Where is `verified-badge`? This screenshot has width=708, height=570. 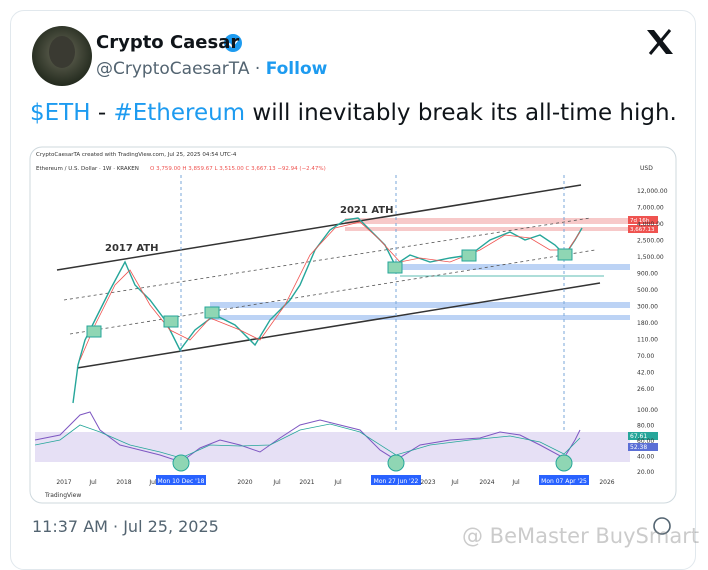 verified-badge is located at coordinates (233, 43).